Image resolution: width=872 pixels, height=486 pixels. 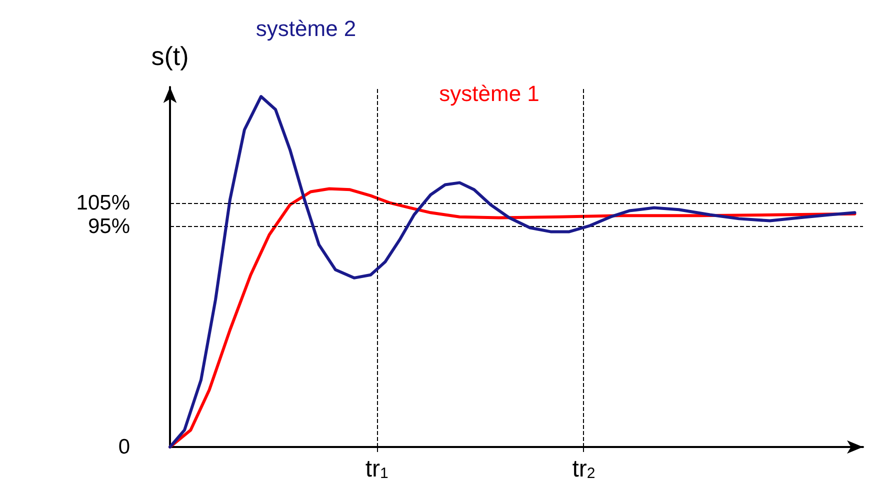 What do you see at coordinates (306, 29) in the screenshot?
I see `text: système 2` at bounding box center [306, 29].